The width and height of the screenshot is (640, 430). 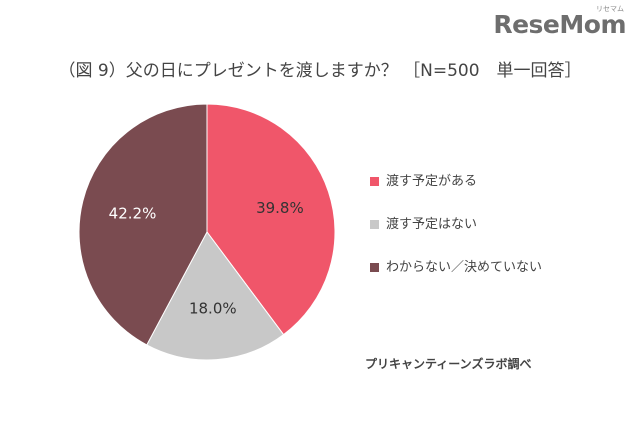 I want to click on pie-slice-undecided, so click(x=143, y=224).